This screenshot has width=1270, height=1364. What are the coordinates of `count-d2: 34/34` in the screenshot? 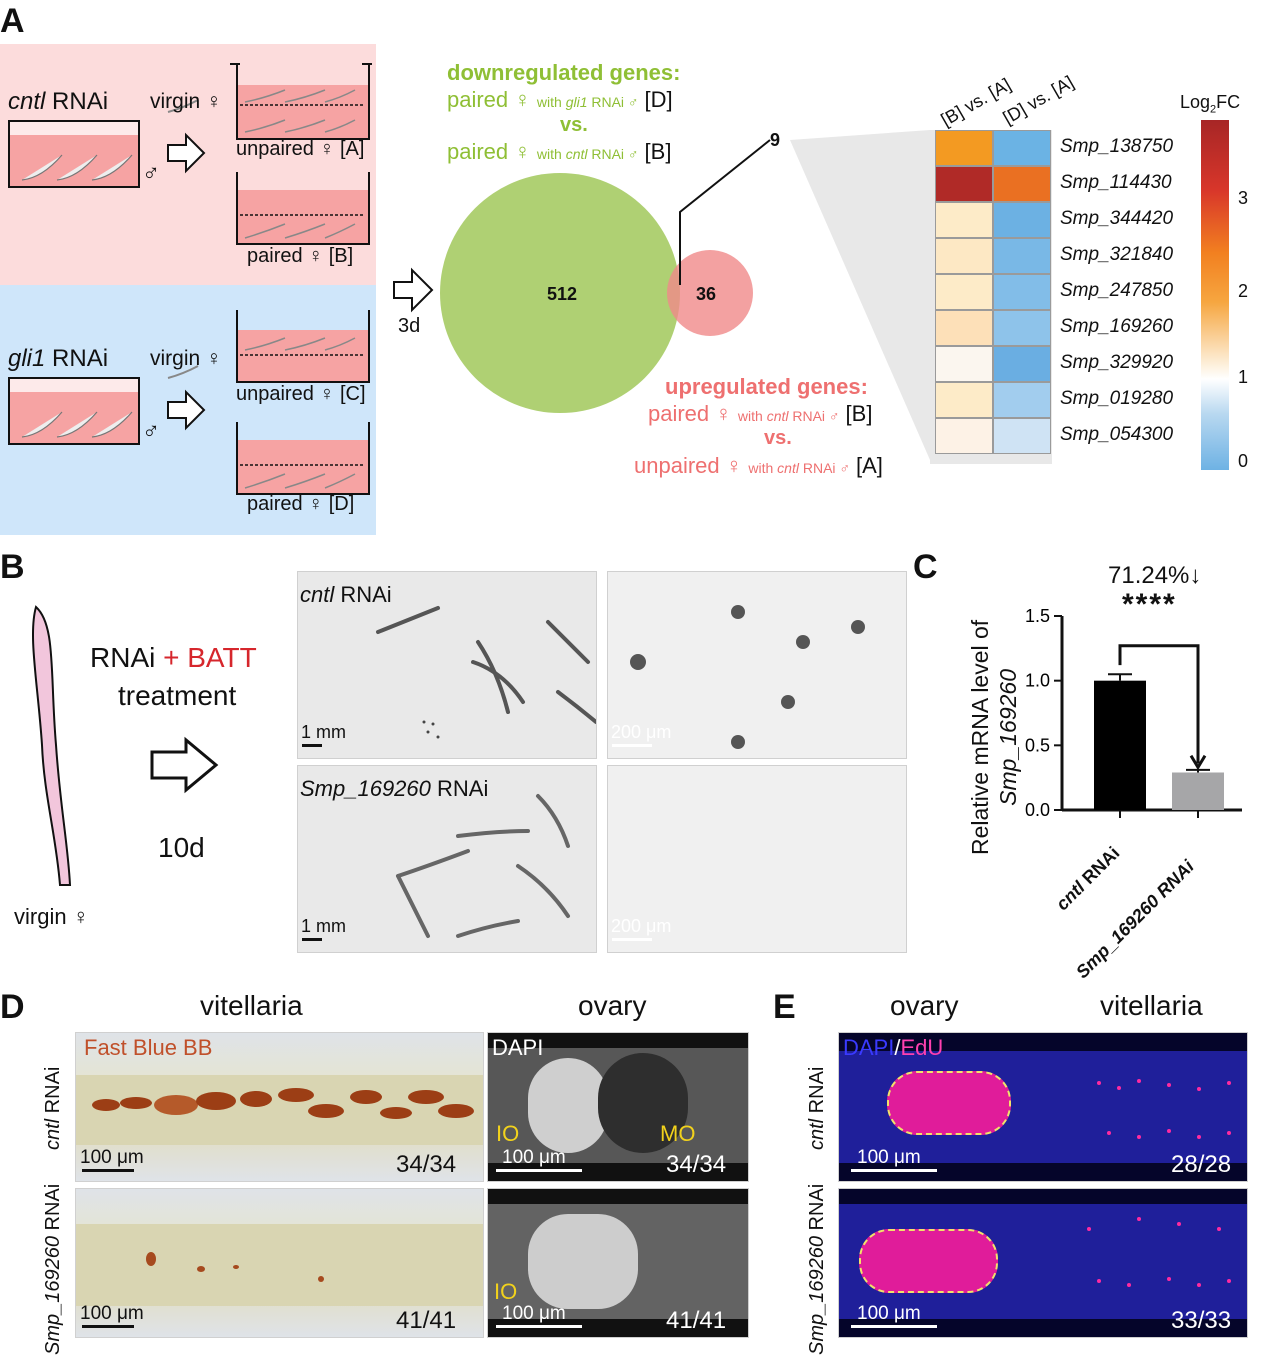 It's located at (696, 1164).